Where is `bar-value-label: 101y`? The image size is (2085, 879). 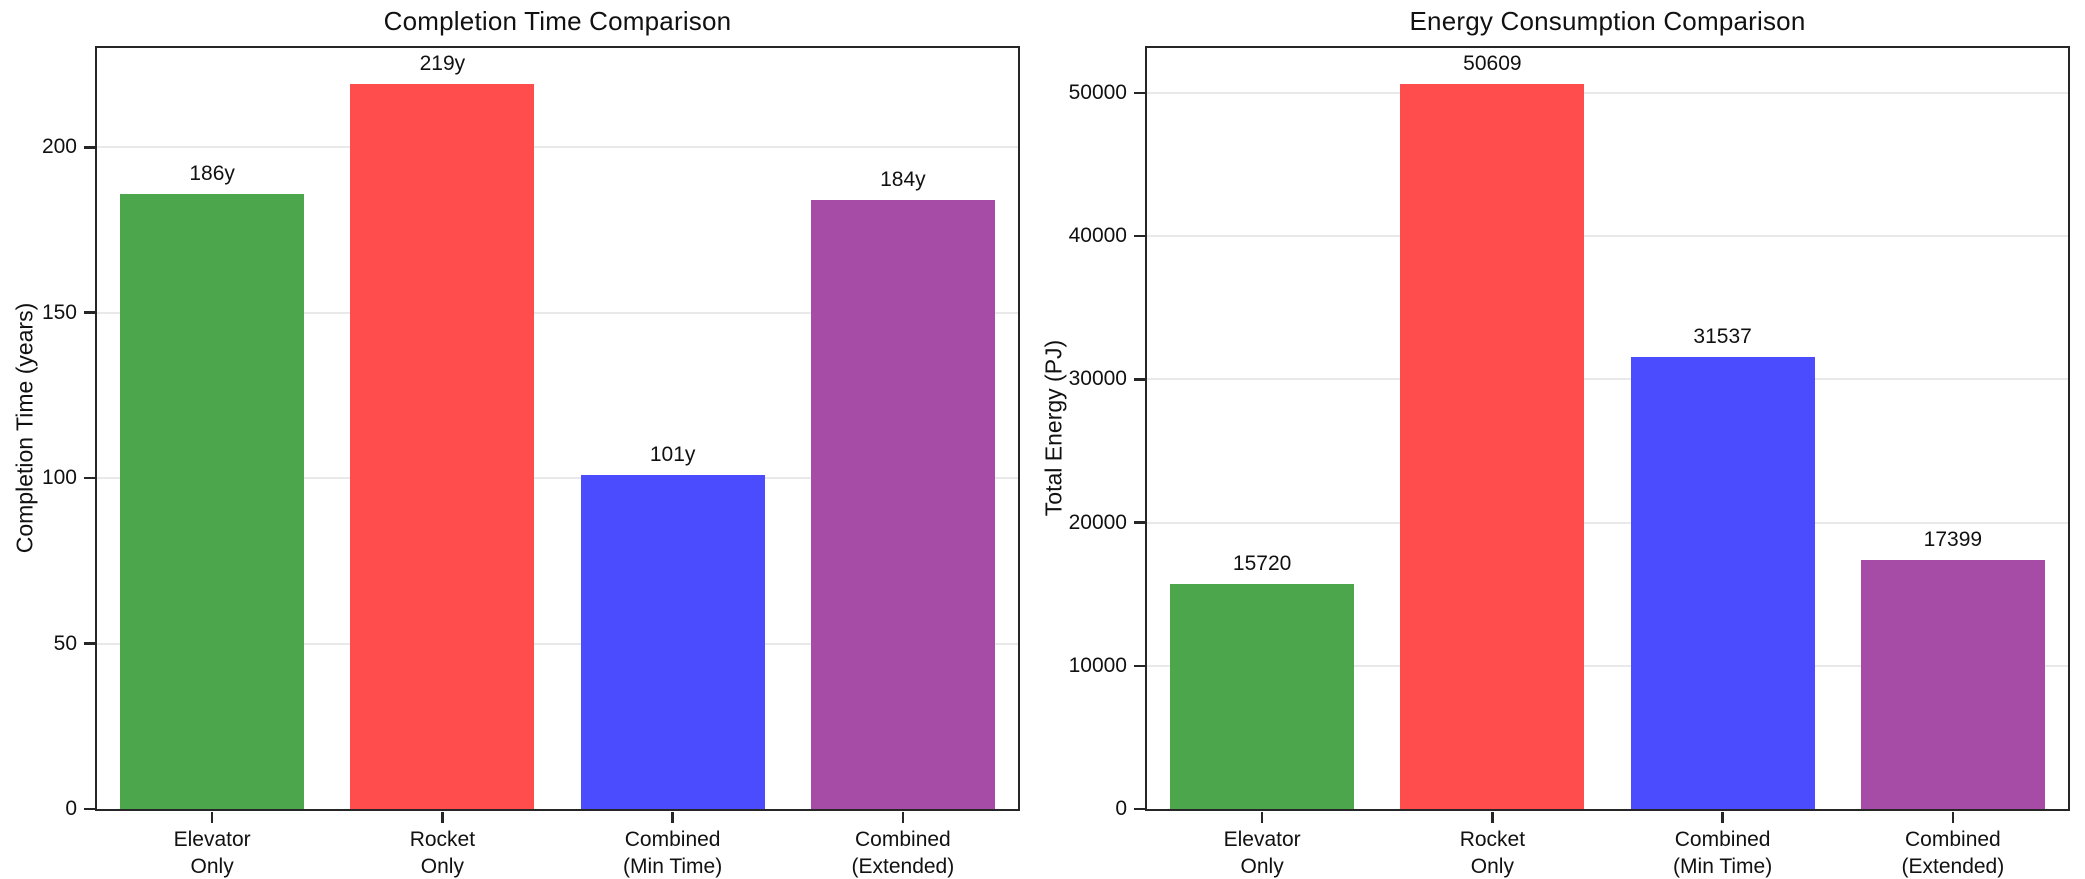 bar-value-label: 101y is located at coordinates (672, 454).